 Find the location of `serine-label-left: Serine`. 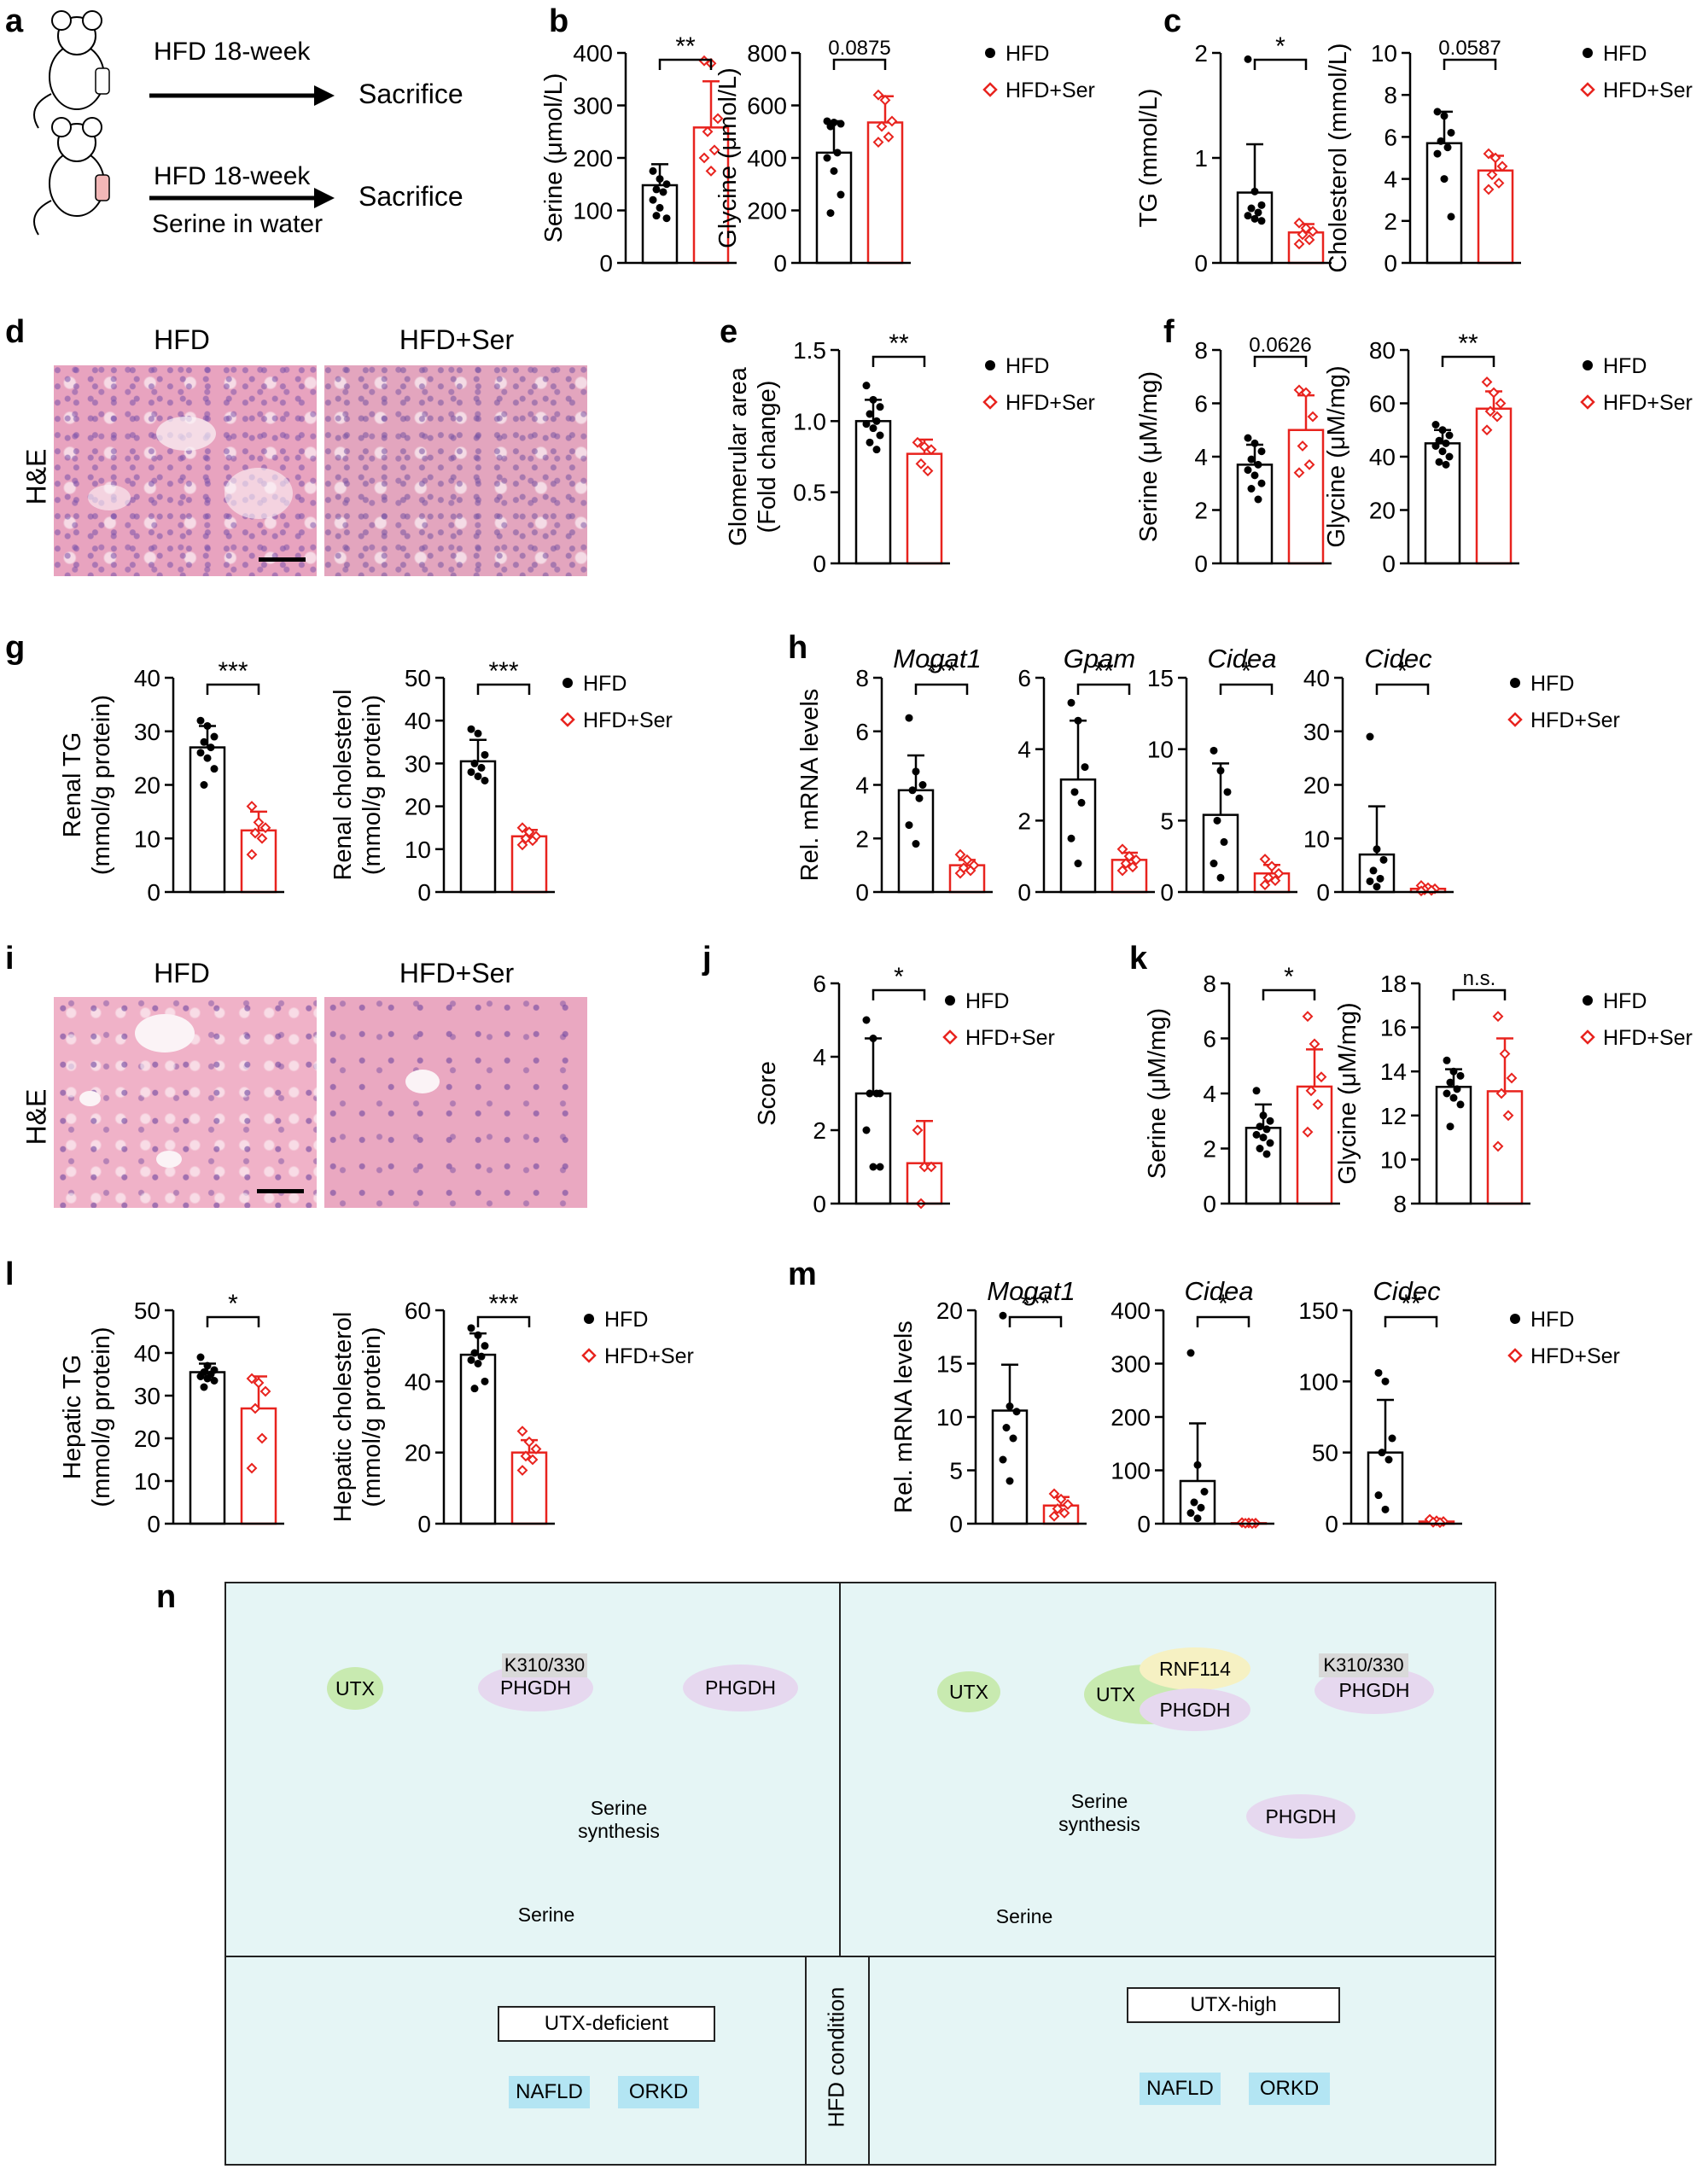

serine-label-left: Serine is located at coordinates (546, 1915).